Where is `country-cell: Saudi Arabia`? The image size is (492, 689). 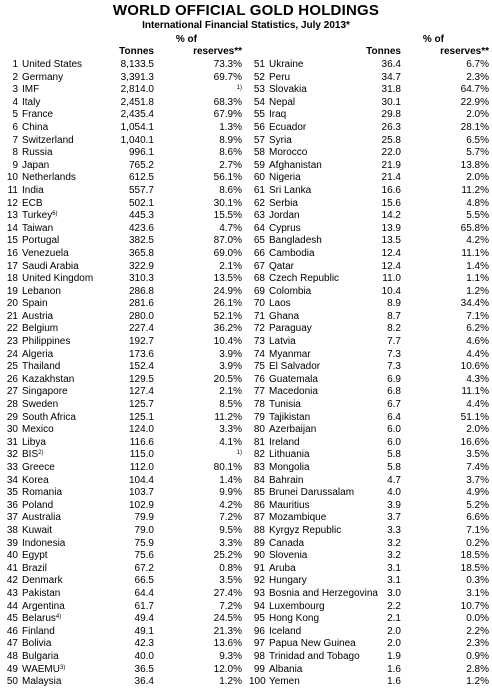 country-cell: Saudi Arabia is located at coordinates (50, 267).